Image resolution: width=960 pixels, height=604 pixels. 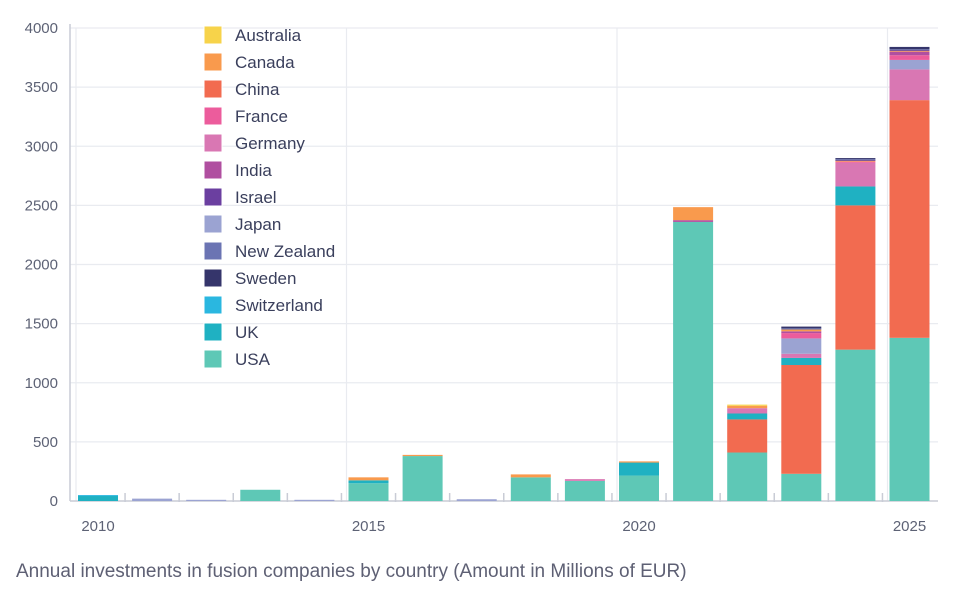 I want to click on x-axis-tick-labels: 2010 2015 2020 2025, so click(x=503, y=526).